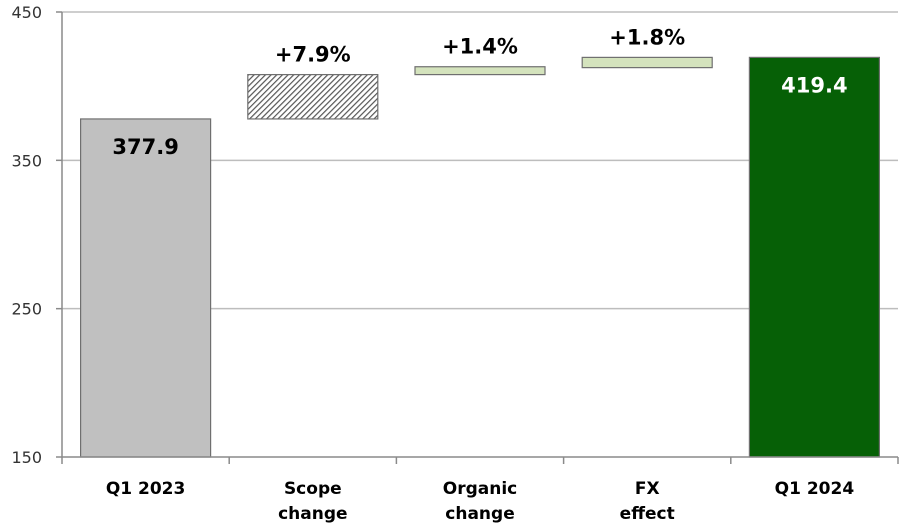 This screenshot has width=903, height=525. Describe the element at coordinates (815, 489) in the screenshot. I see `x-category-label: Q1 2024` at that location.